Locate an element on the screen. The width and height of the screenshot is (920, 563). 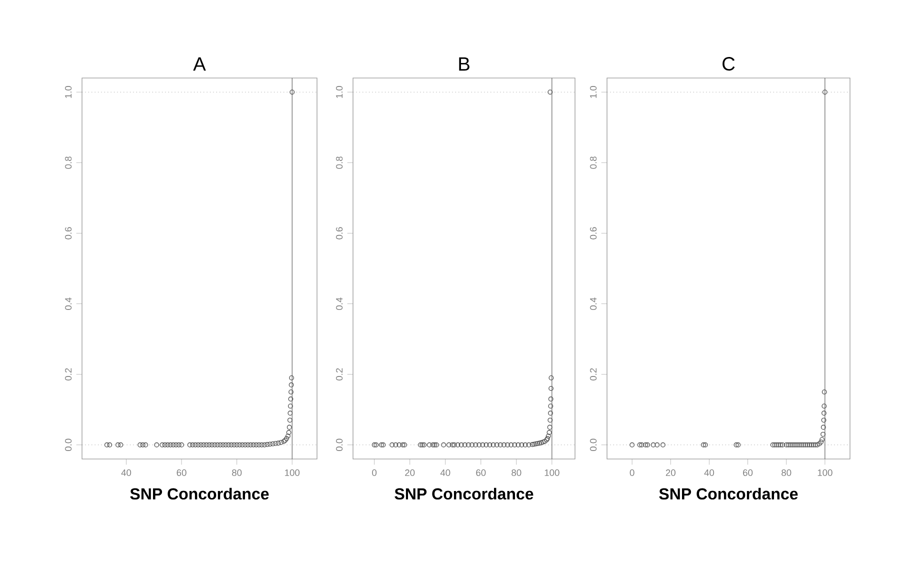
chart-title: B is located at coordinates (464, 64).